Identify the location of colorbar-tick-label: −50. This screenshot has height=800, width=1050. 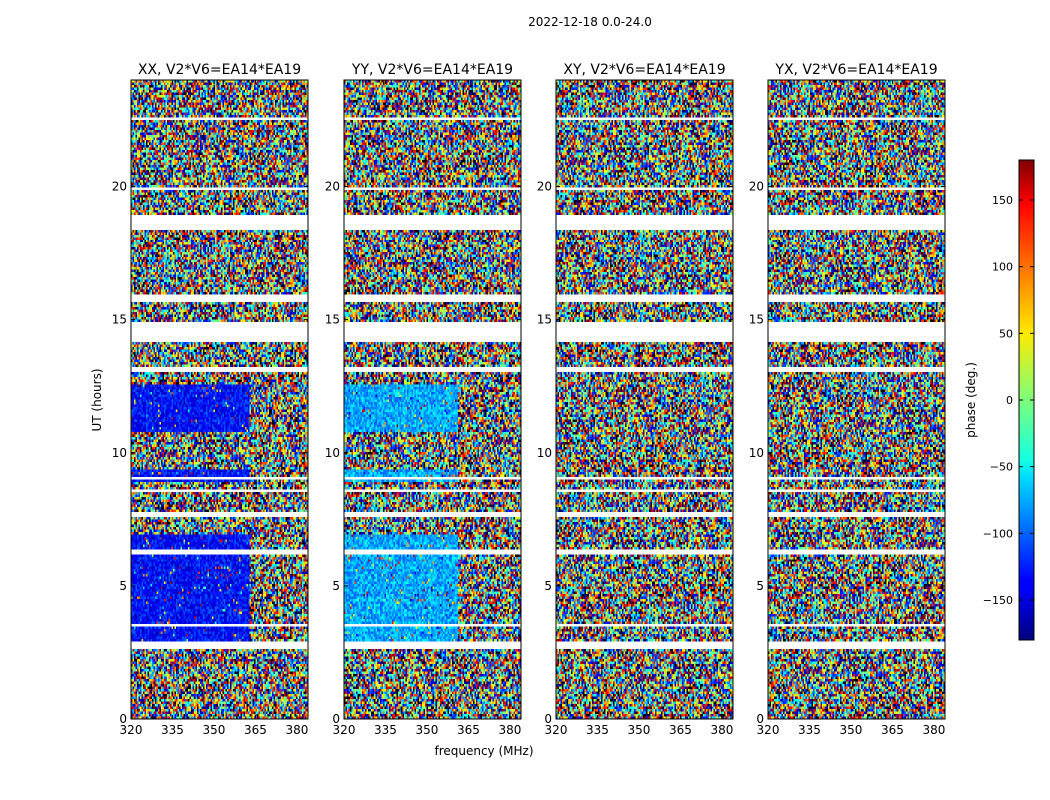
(1001, 467).